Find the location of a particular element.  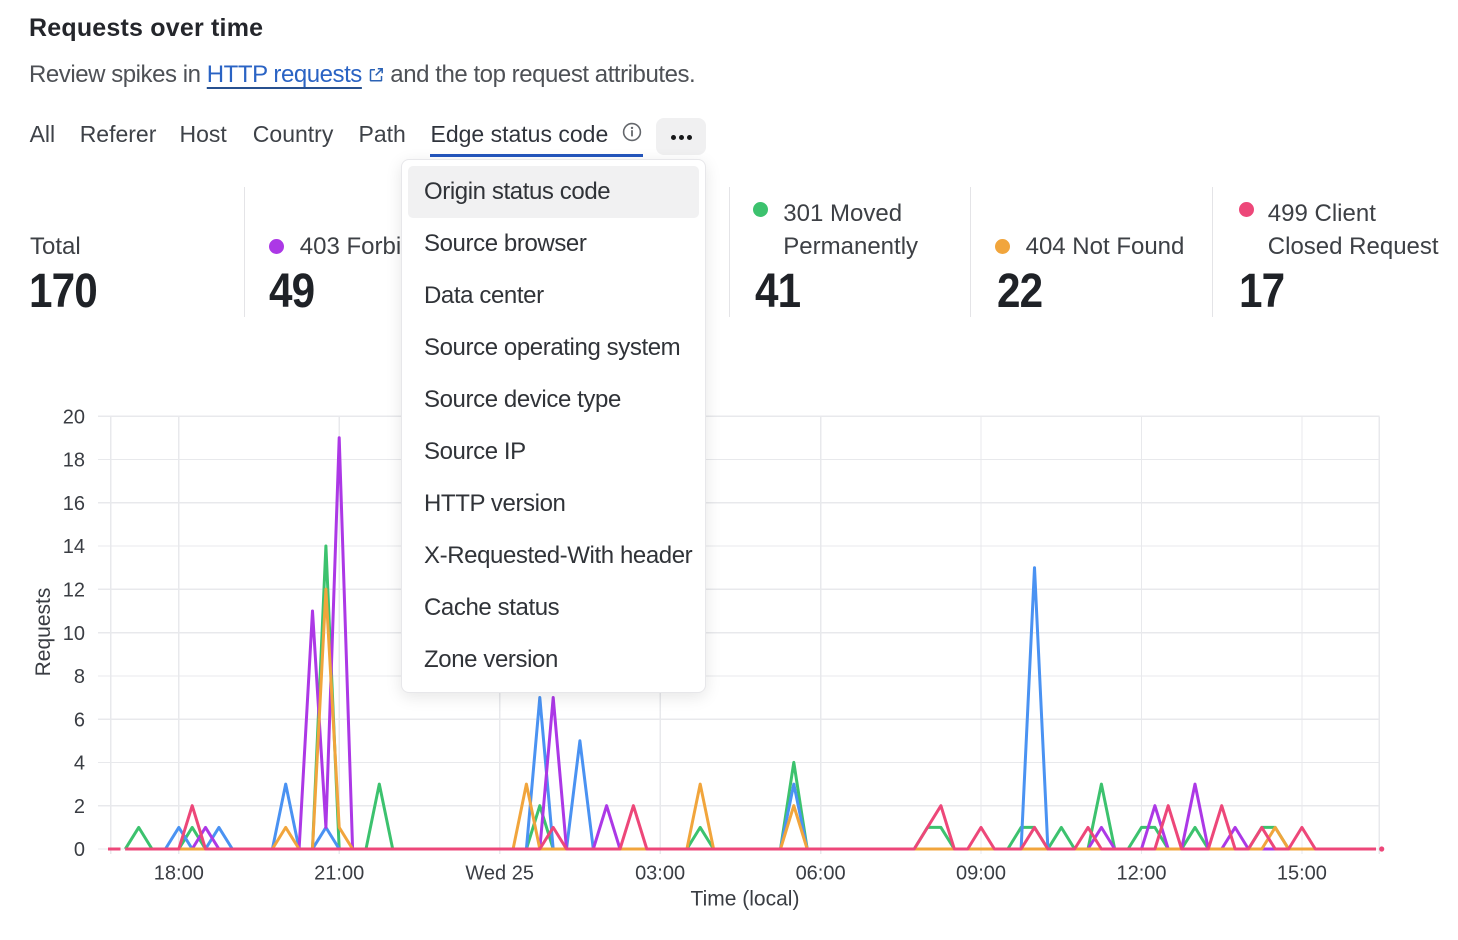

svg-text: 8 is located at coordinates (79, 677).